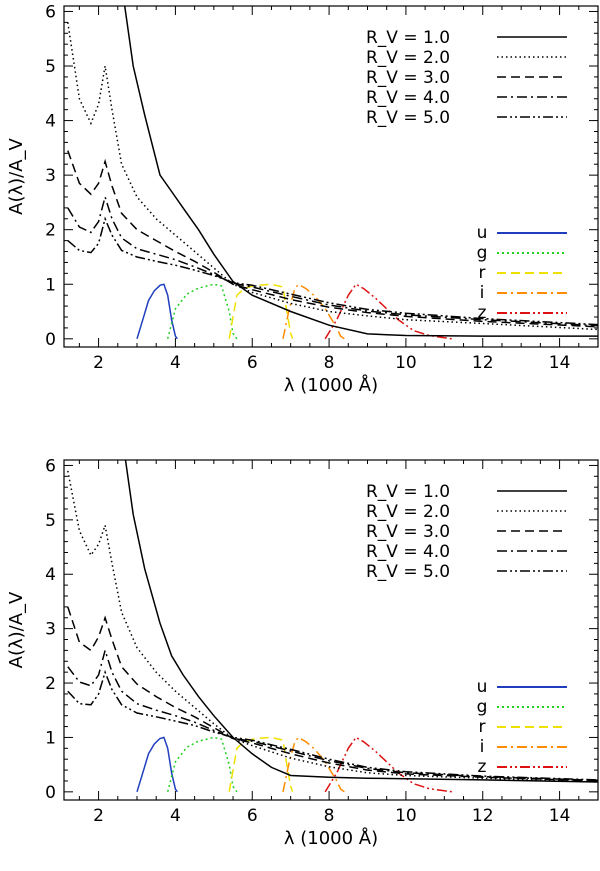 This screenshot has width=600, height=871. What do you see at coordinates (313, 764) in the screenshot?
I see `filter-curve-i` at bounding box center [313, 764].